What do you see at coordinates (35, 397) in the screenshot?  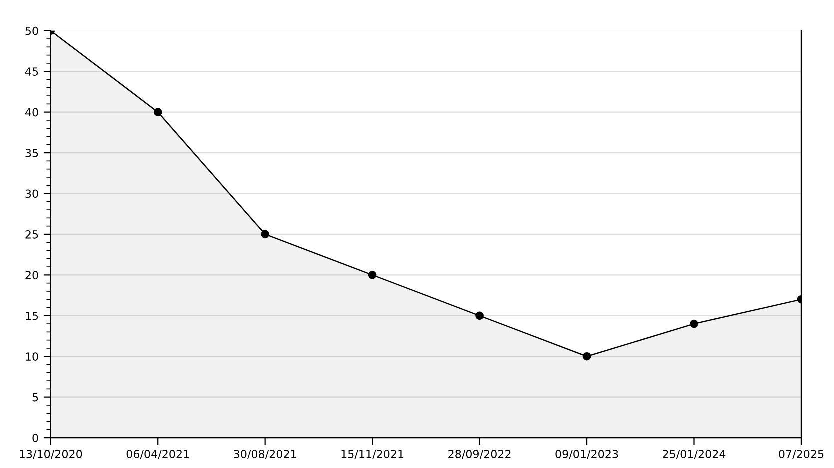 I see `y-tick-label: 5` at bounding box center [35, 397].